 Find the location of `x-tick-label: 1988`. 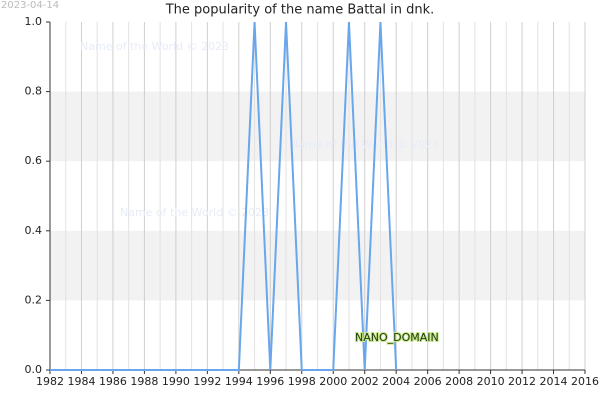

x-tick-label: 1988 is located at coordinates (144, 381).